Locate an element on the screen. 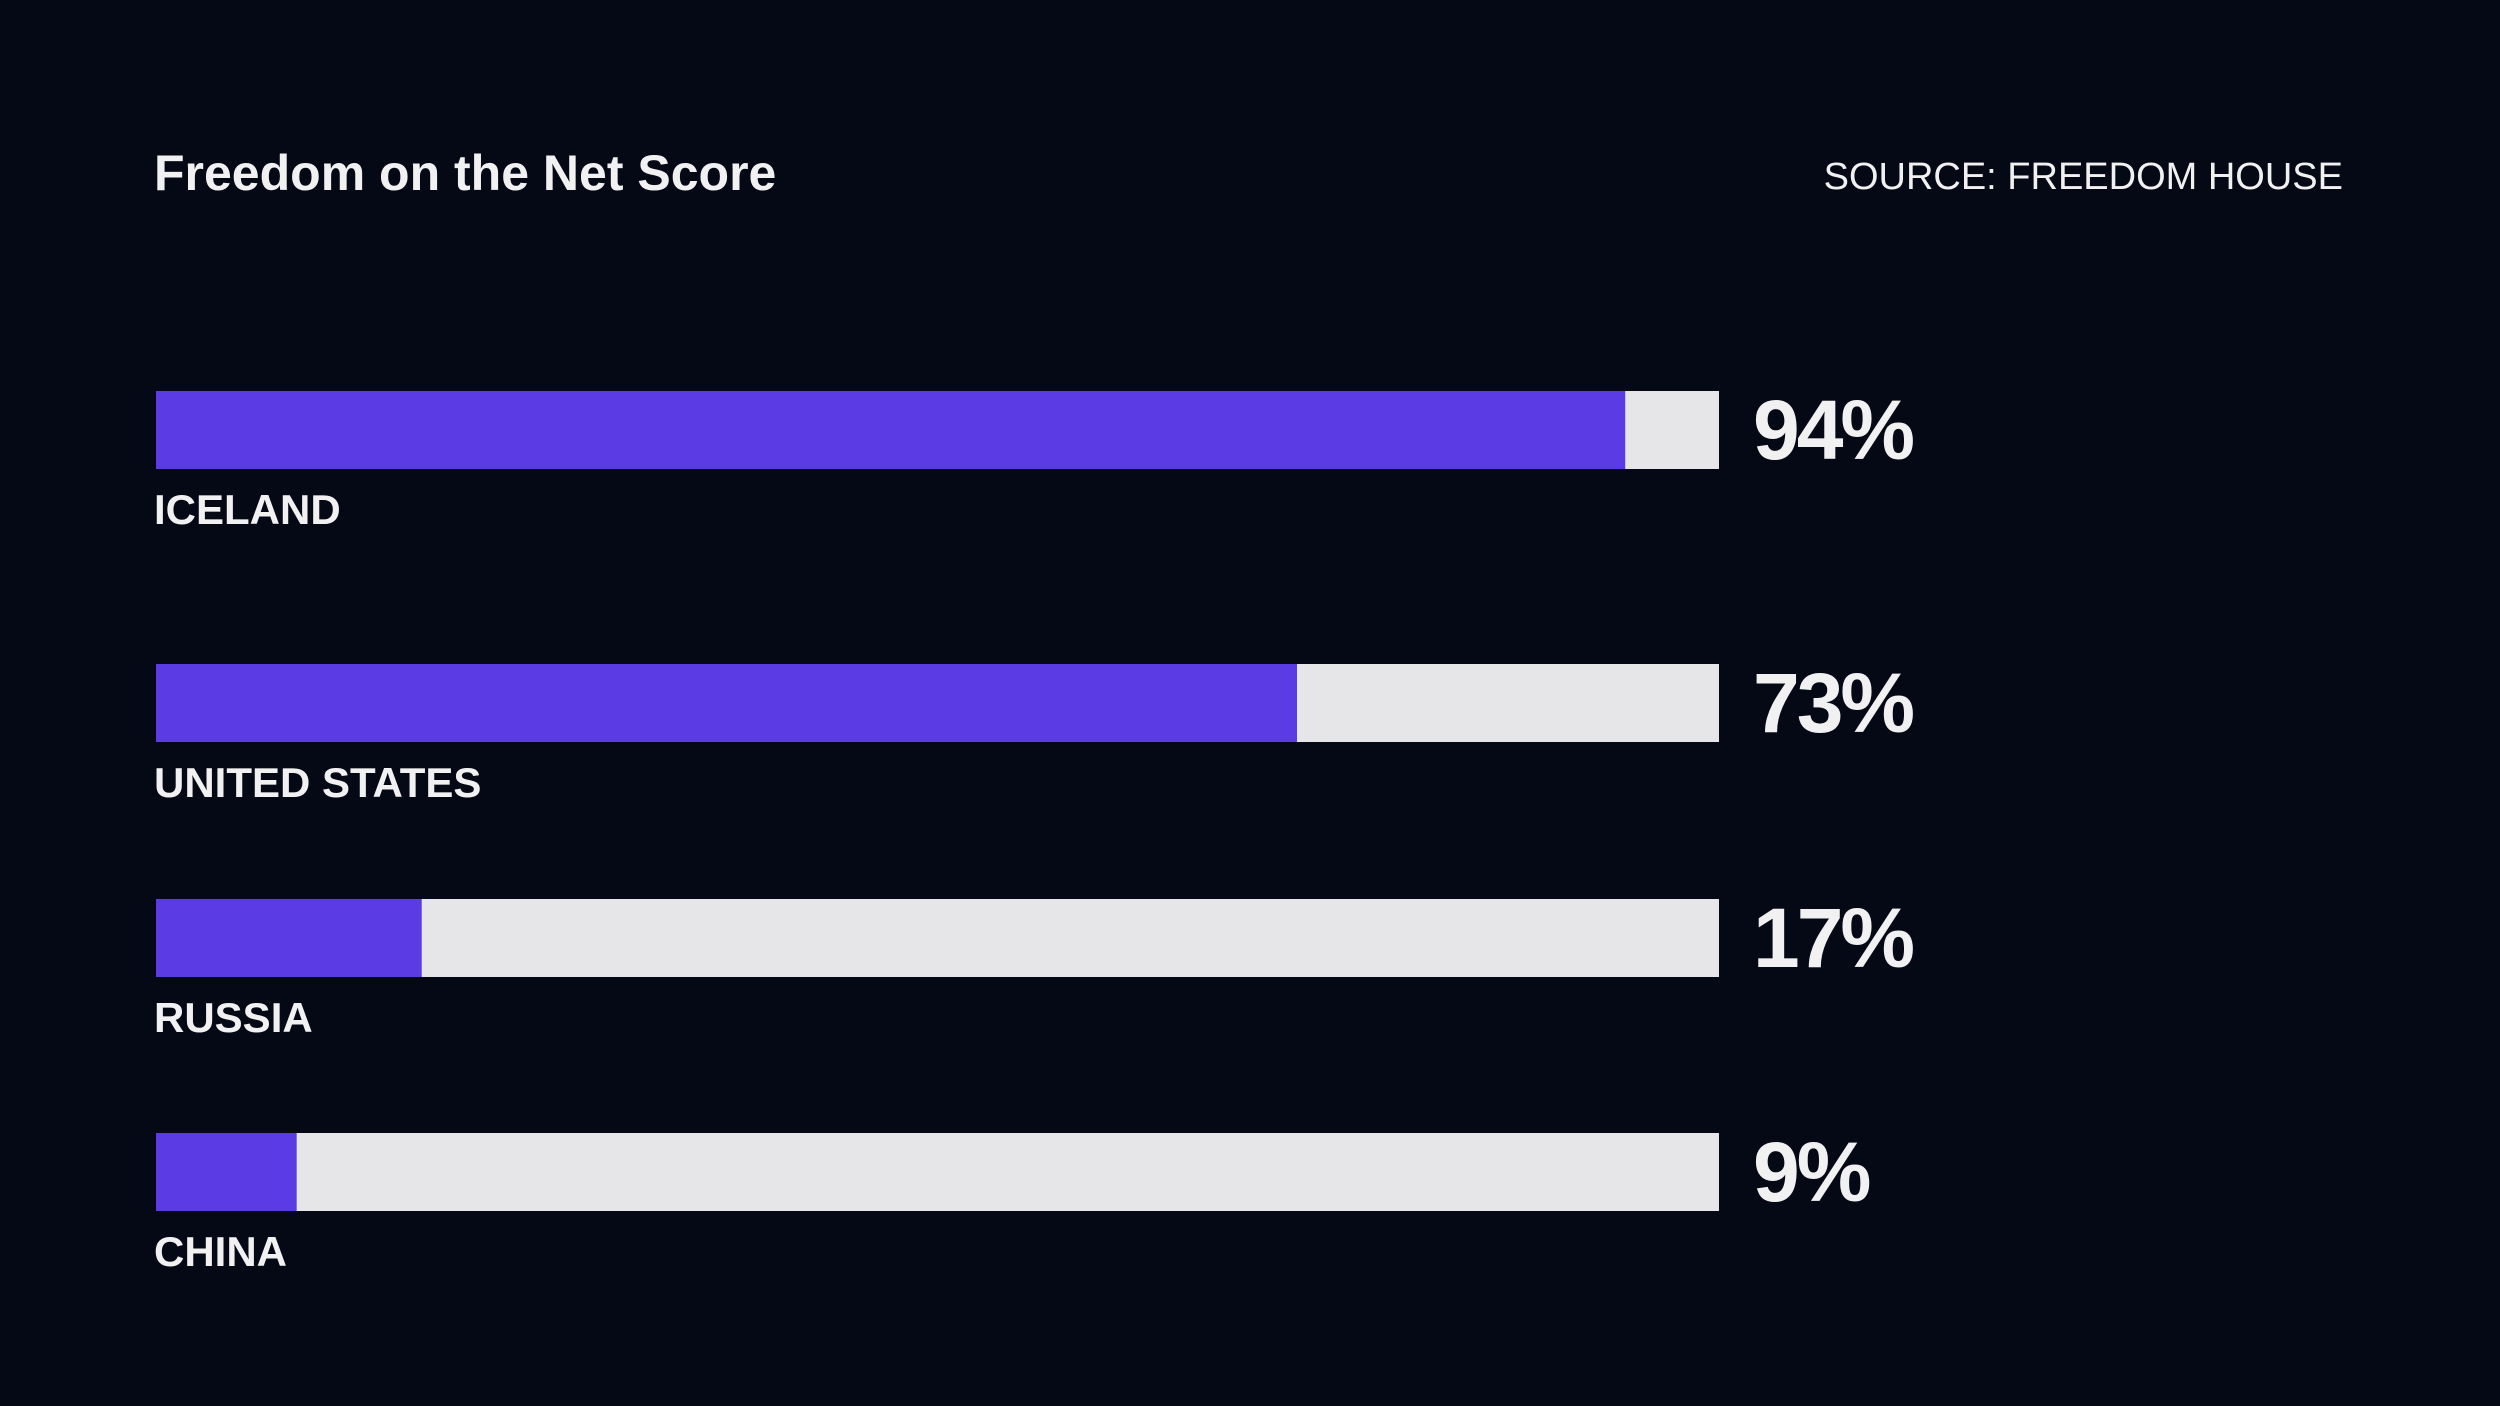 Image resolution: width=2500 pixels, height=1406 pixels. bar-china is located at coordinates (226, 1172).